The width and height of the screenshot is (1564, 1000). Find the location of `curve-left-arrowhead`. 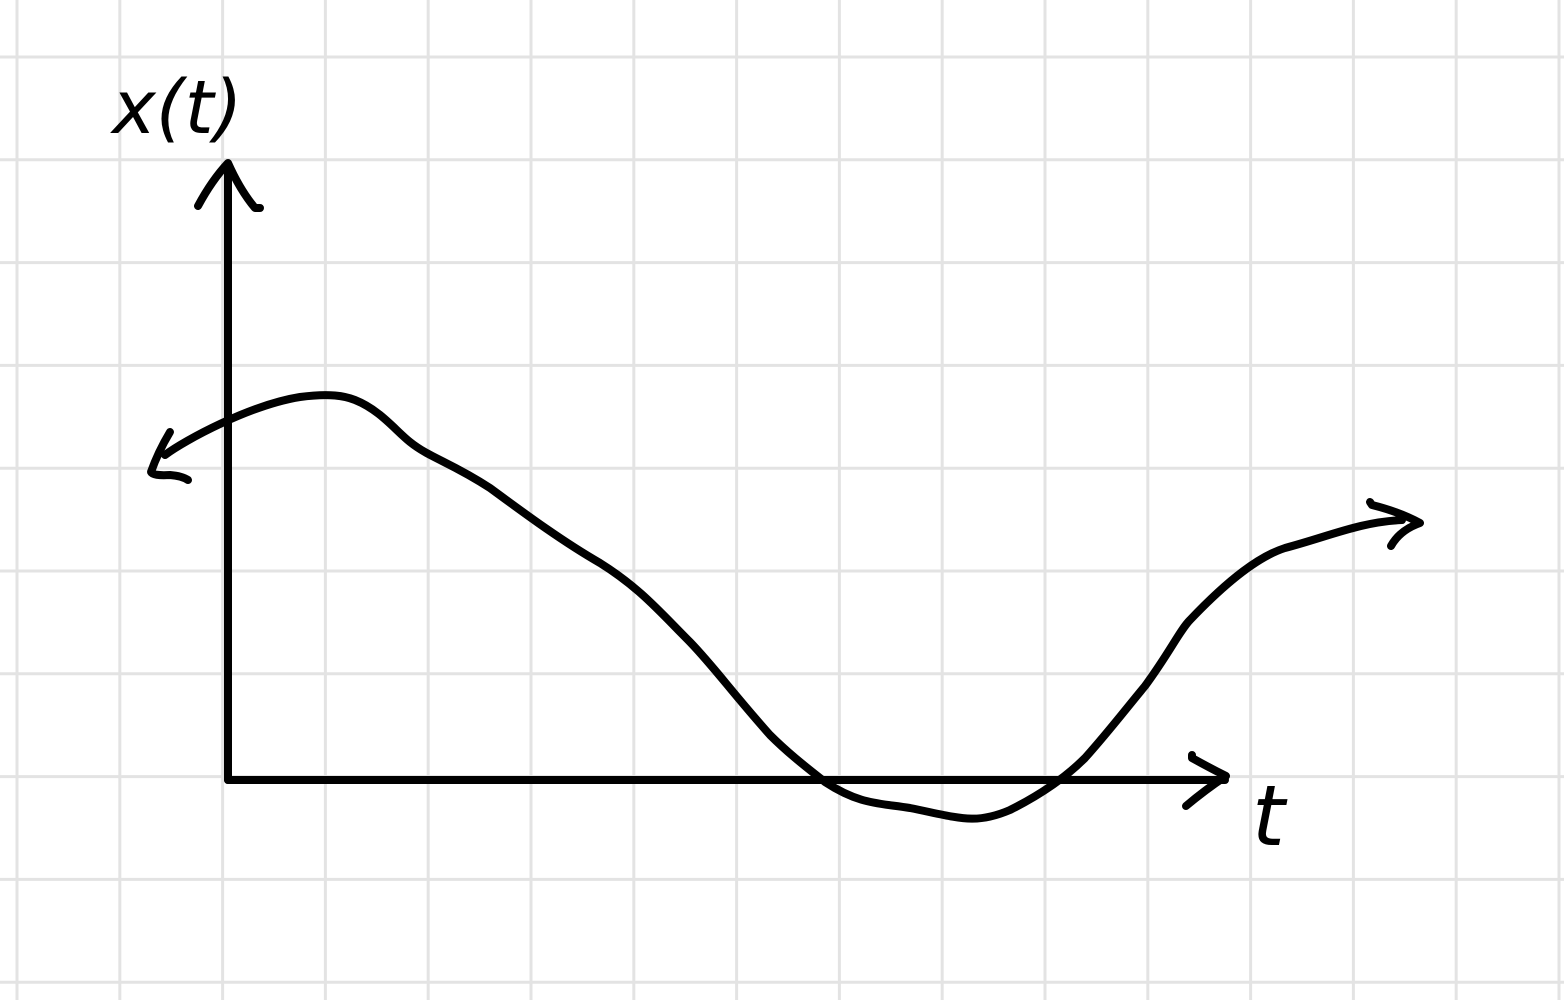

curve-left-arrowhead is located at coordinates (169, 456).